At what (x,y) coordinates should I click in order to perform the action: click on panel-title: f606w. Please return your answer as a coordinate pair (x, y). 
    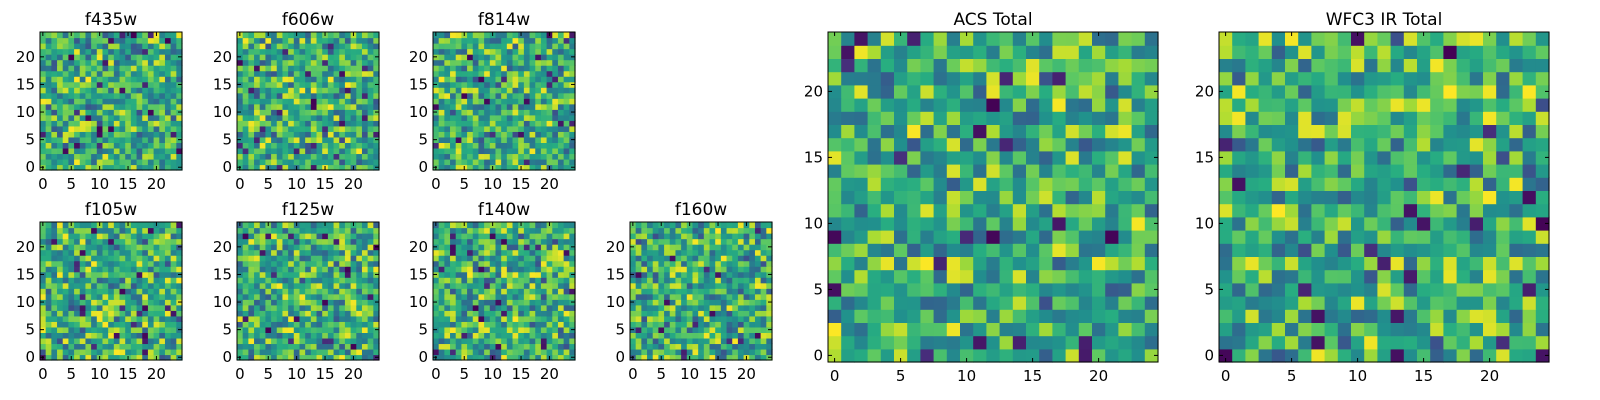
    Looking at the image, I should click on (308, 20).